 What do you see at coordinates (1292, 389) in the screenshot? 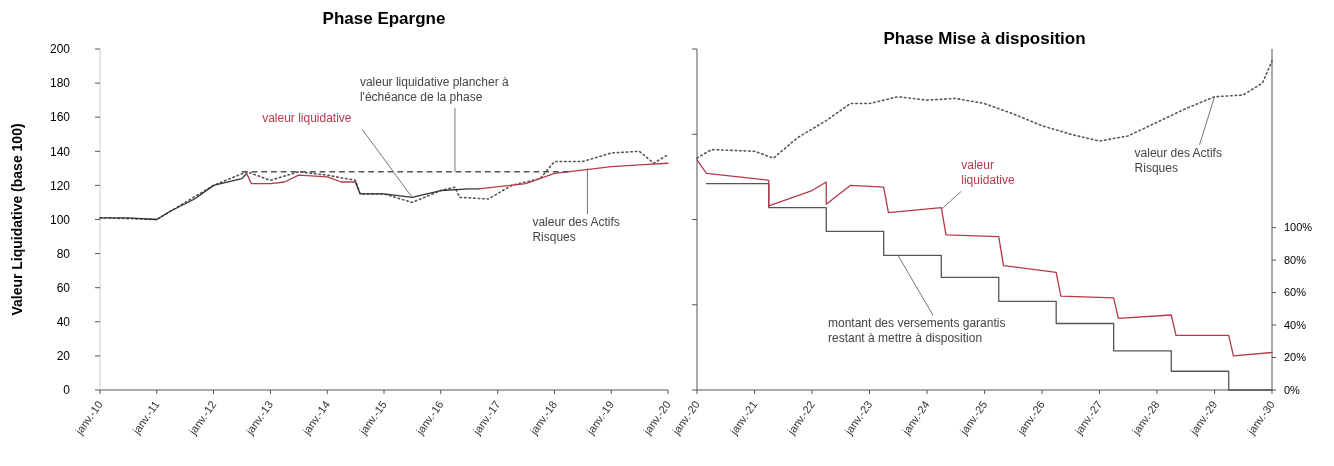
I see `text: 0%` at bounding box center [1292, 389].